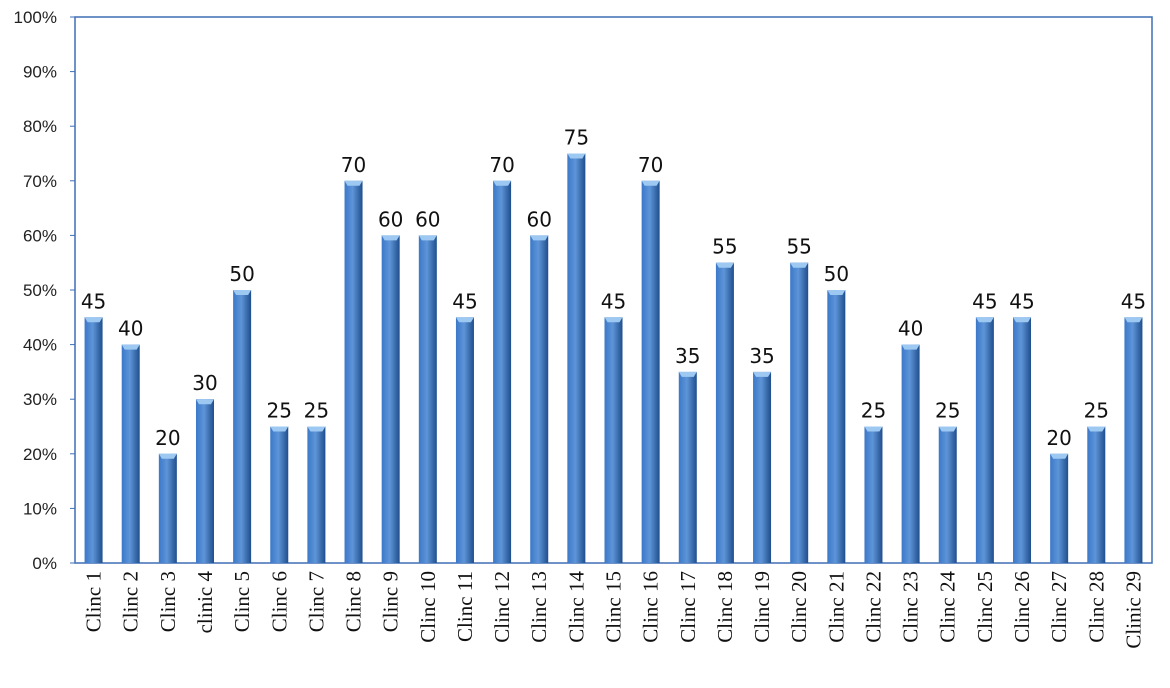 The height and width of the screenshot is (688, 1170). I want to click on y-tick-label: 30%, so click(40, 399).